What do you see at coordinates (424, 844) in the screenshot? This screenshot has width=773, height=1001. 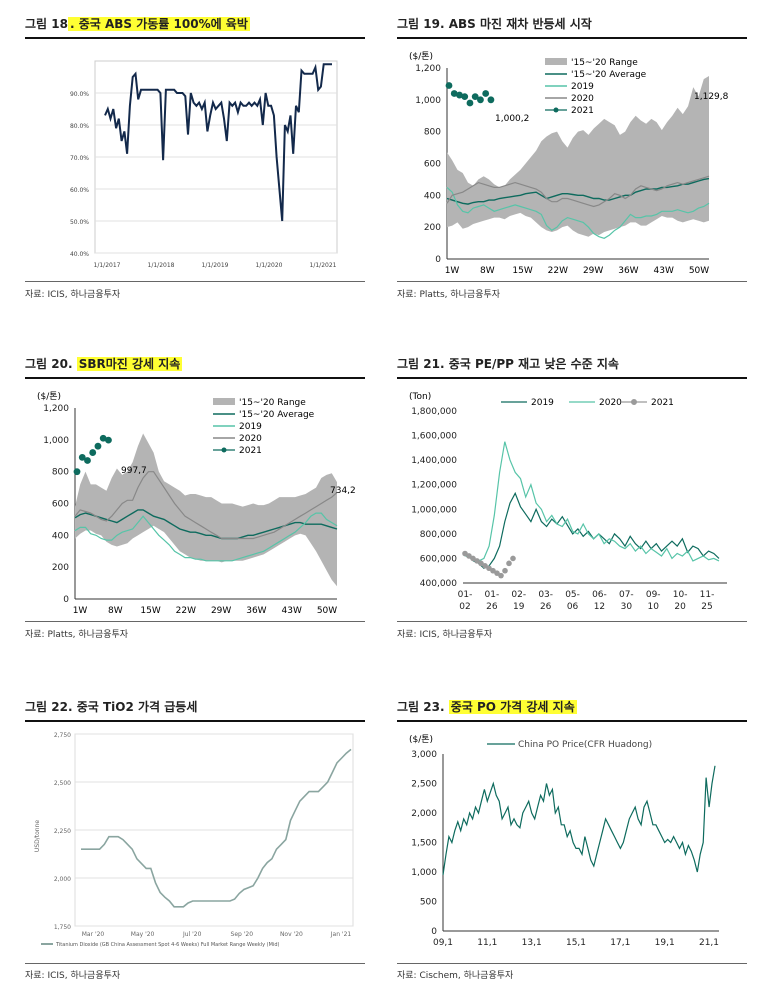 I see `y-tick-label: 1,500` at bounding box center [424, 844].